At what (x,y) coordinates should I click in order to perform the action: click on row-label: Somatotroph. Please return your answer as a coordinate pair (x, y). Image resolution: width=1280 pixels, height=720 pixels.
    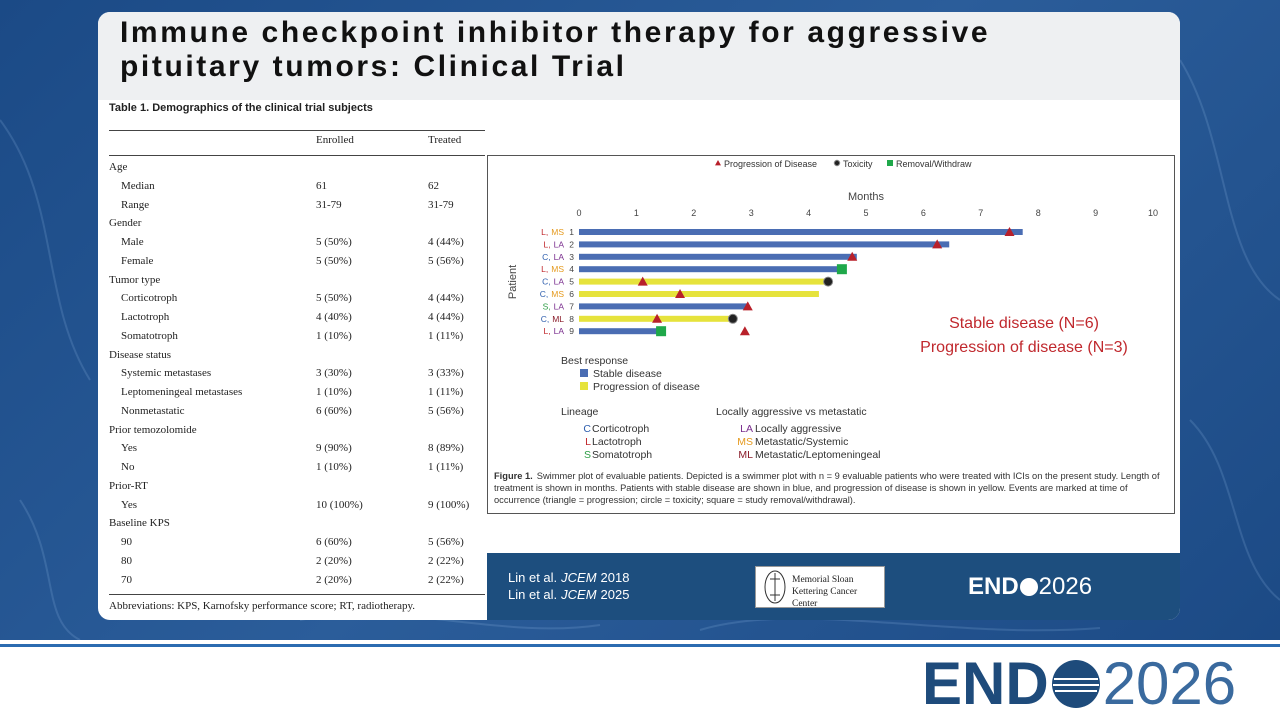
    Looking at the image, I should click on (149, 335).